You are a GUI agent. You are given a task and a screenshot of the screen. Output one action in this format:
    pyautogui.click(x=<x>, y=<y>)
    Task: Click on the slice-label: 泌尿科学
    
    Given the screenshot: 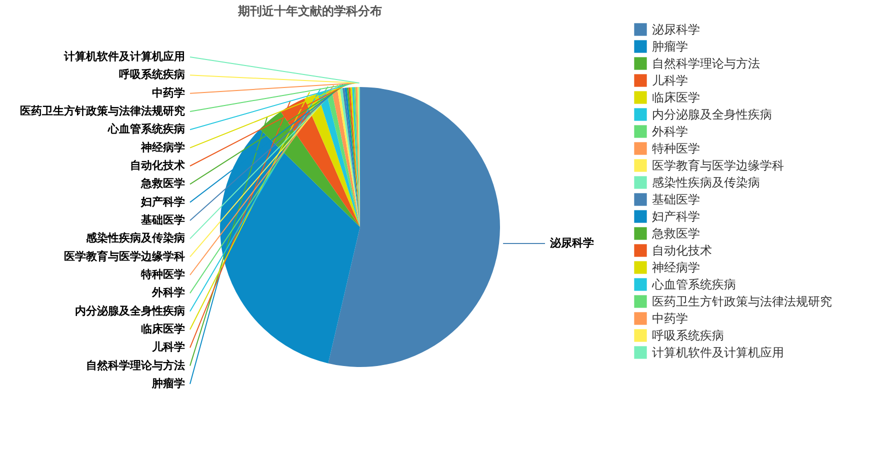 What is the action you would take?
    pyautogui.click(x=571, y=243)
    